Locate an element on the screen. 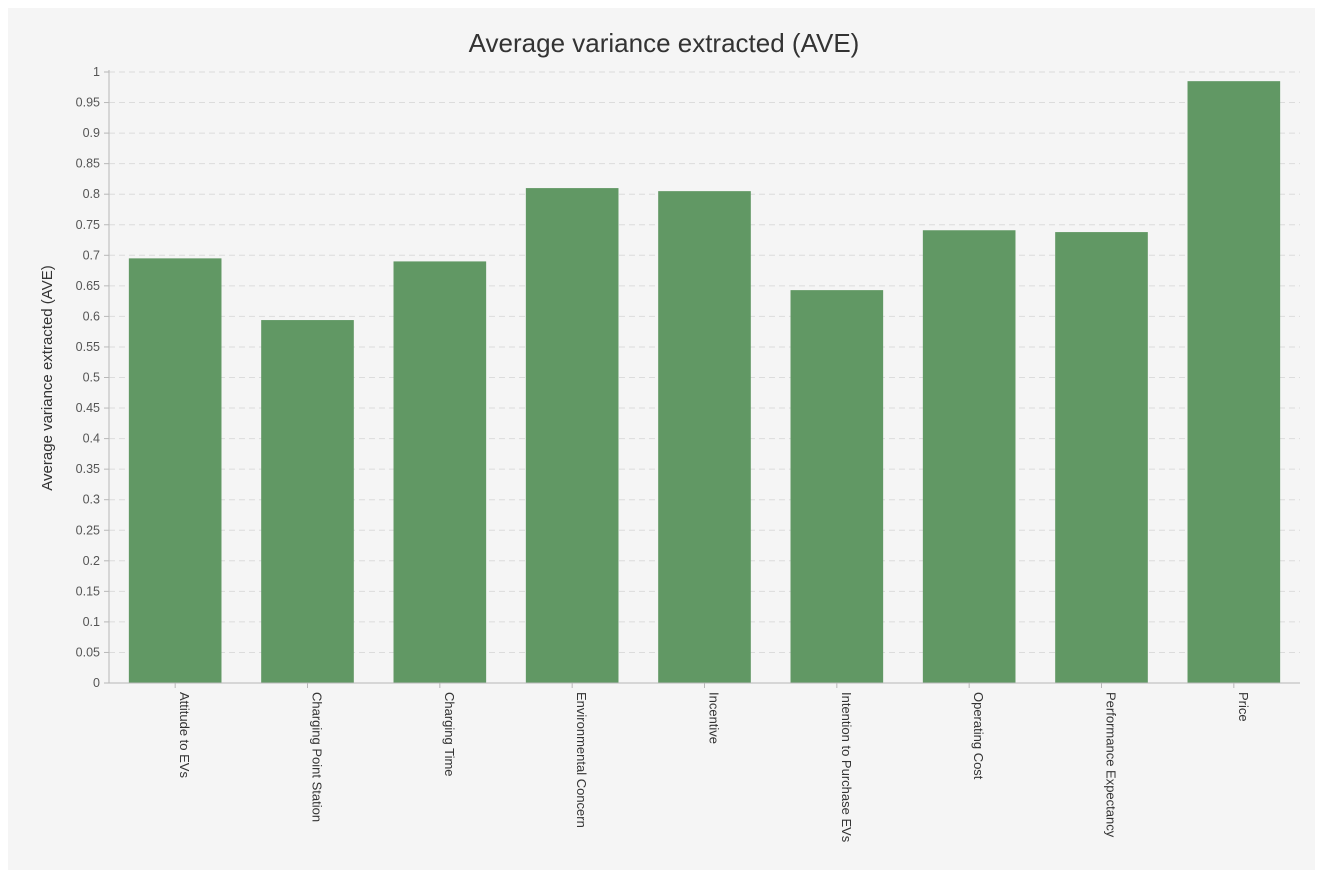 Image resolution: width=1323 pixels, height=878 pixels. x-tick-label: Environmental Concern is located at coordinates (581, 760).